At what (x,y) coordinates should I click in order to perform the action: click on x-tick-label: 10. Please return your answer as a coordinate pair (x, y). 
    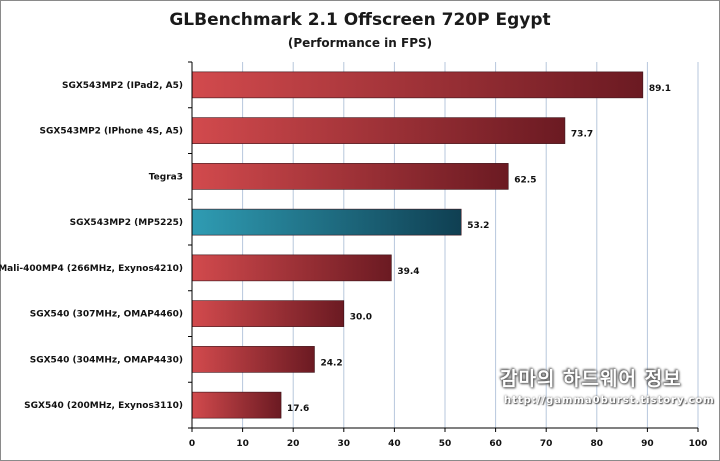
    Looking at the image, I should click on (242, 444).